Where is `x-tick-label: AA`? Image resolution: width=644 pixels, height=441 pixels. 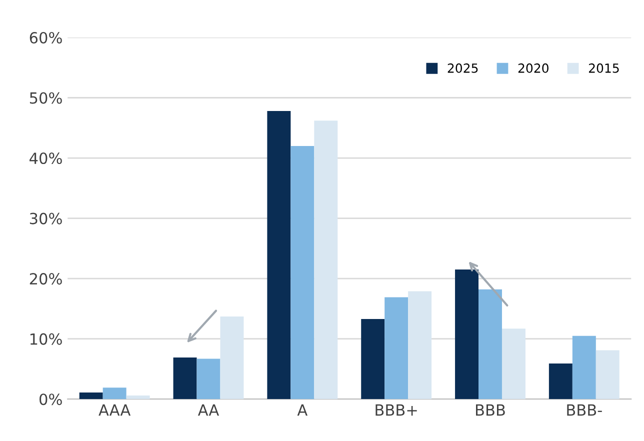 x-tick-label: AA is located at coordinates (209, 410).